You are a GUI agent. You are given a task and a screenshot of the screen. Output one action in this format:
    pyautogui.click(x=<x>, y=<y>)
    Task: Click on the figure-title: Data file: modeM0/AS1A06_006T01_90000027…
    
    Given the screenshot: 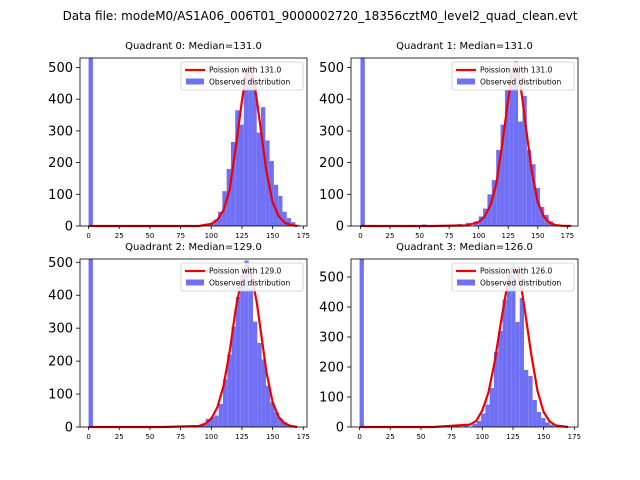 What is the action you would take?
    pyautogui.click(x=320, y=16)
    